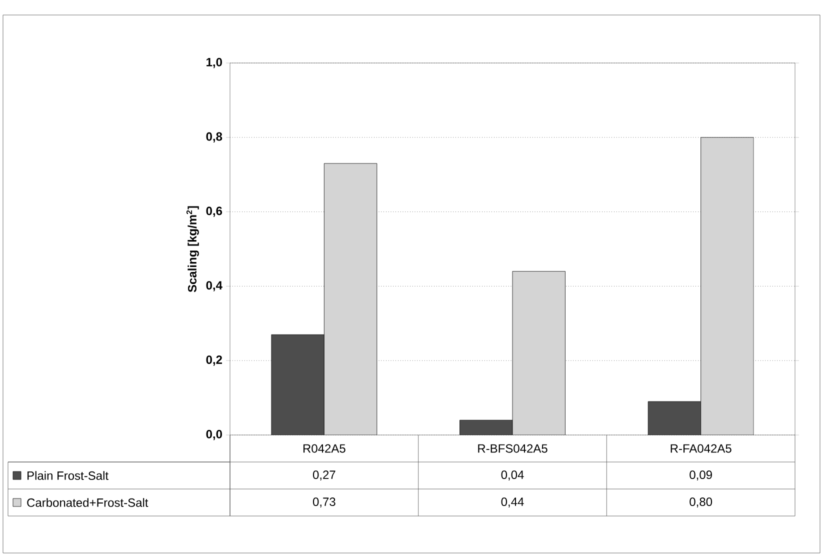  Describe the element at coordinates (214, 137) in the screenshot. I see `y-tick-label: 0,8` at that location.